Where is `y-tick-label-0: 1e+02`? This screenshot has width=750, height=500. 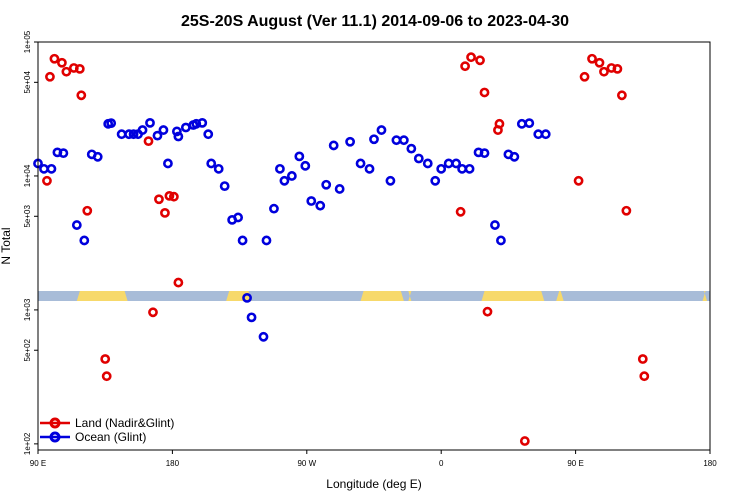 y-tick-label-0: 1e+02 is located at coordinates (27, 443).